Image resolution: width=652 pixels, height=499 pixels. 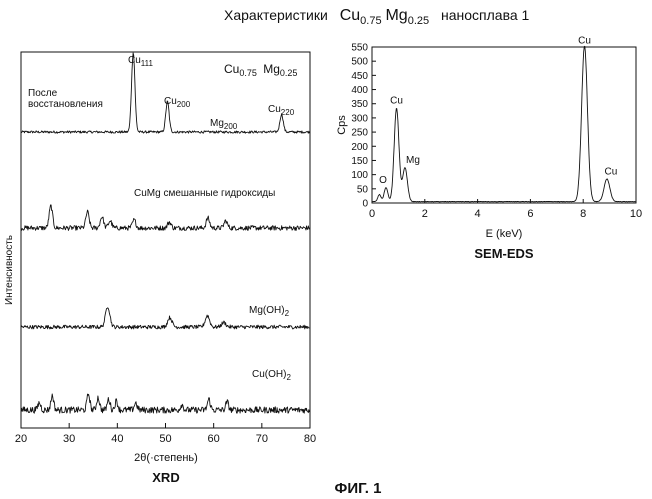 What do you see at coordinates (363, 189) in the screenshot?
I see `eds-y-tick-label: 50` at bounding box center [363, 189].